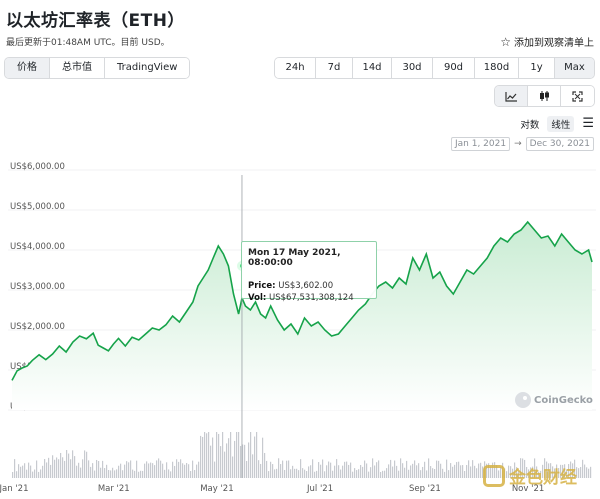 The width and height of the screenshot is (600, 499). What do you see at coordinates (537, 68) in the screenshot?
I see `range-1y: 1y` at bounding box center [537, 68].